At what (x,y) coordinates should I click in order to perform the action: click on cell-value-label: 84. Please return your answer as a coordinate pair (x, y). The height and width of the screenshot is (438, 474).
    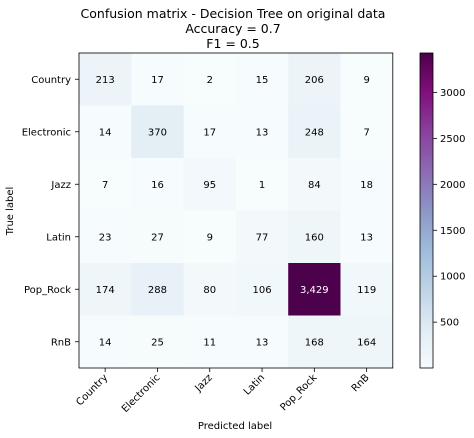
    Looking at the image, I should click on (314, 185).